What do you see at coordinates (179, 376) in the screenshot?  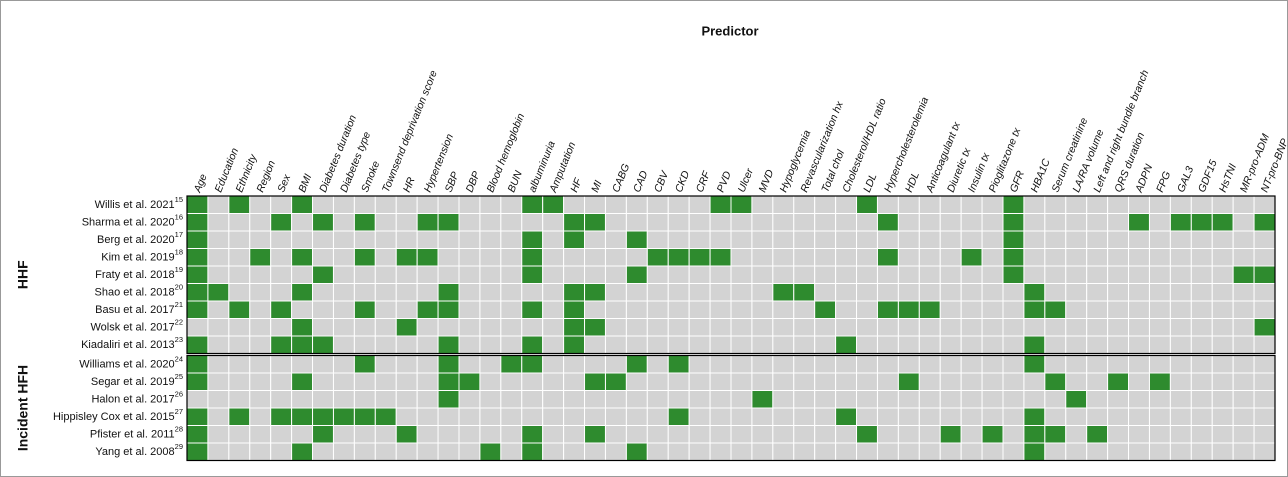 I see `reference: 25` at bounding box center [179, 376].